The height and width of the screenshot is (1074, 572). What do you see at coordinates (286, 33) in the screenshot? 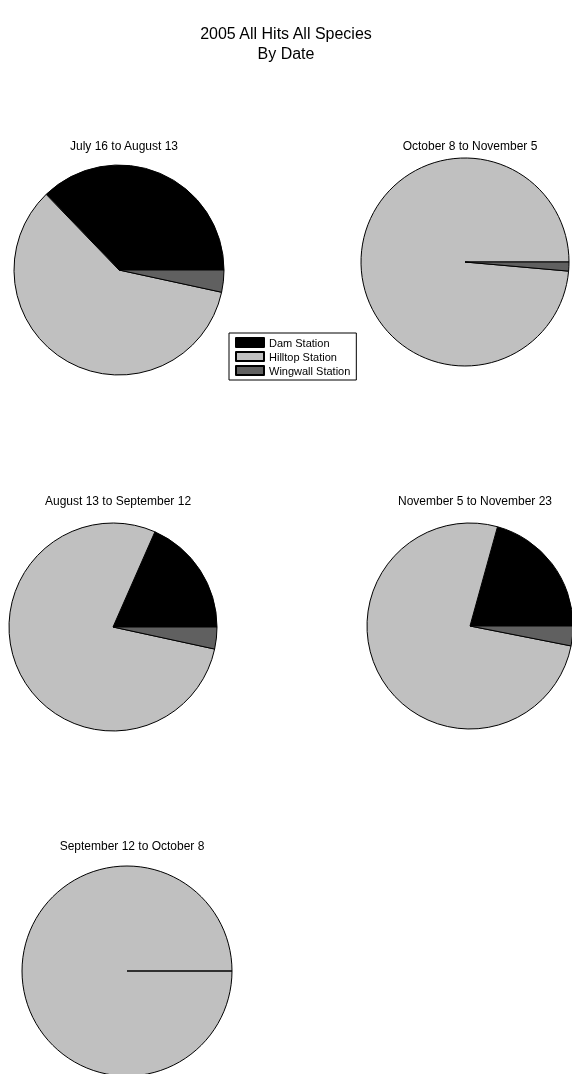
I see `chart-title: 2005 All Hits All Species` at bounding box center [286, 33].